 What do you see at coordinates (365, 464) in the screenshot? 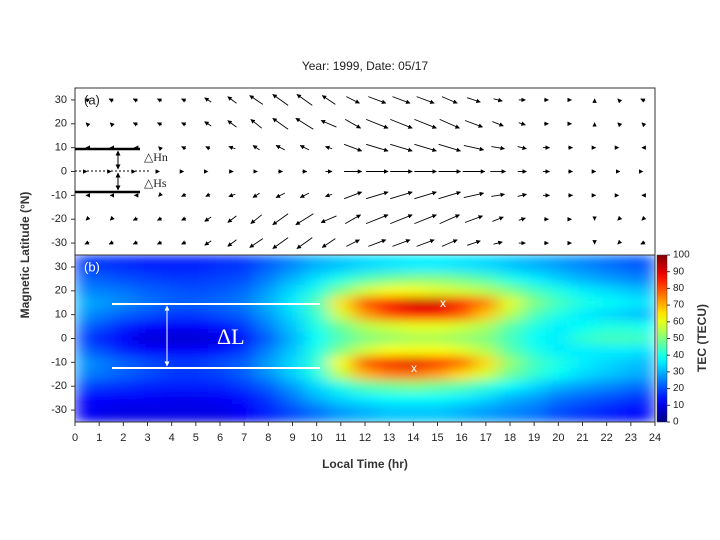
I see `x-axis-label: Local Time (hr)` at bounding box center [365, 464].